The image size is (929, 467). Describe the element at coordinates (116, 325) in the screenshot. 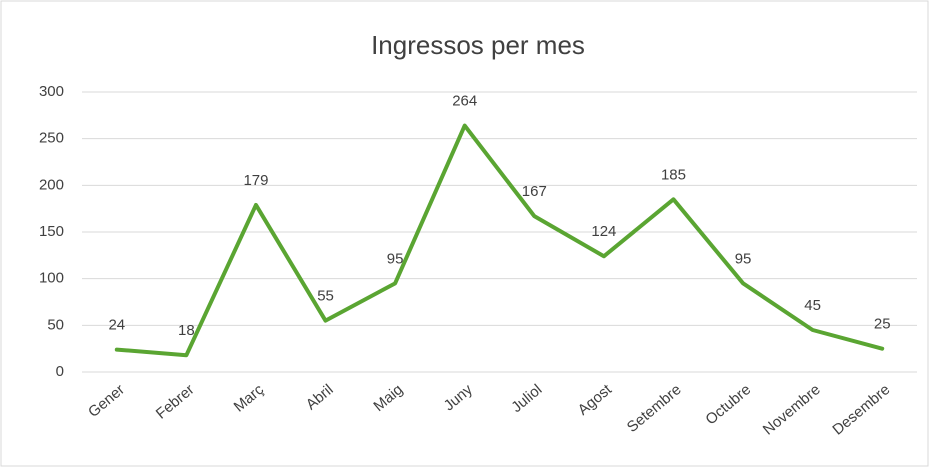

I see `data-label: 24` at that location.